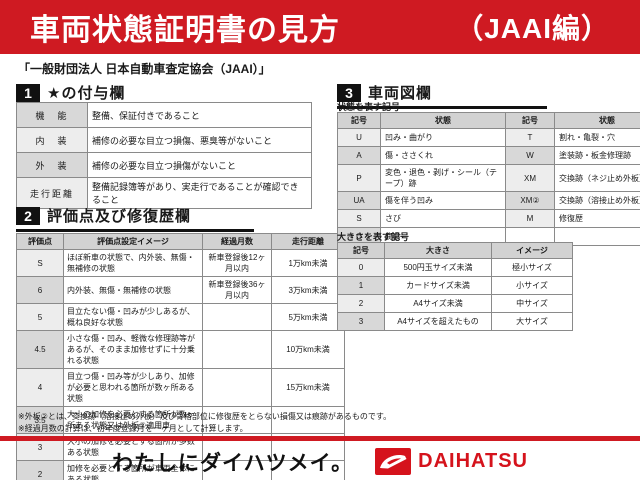 The height and width of the screenshot is (480, 640). I want to click on symbol-cell: A, so click(359, 155).